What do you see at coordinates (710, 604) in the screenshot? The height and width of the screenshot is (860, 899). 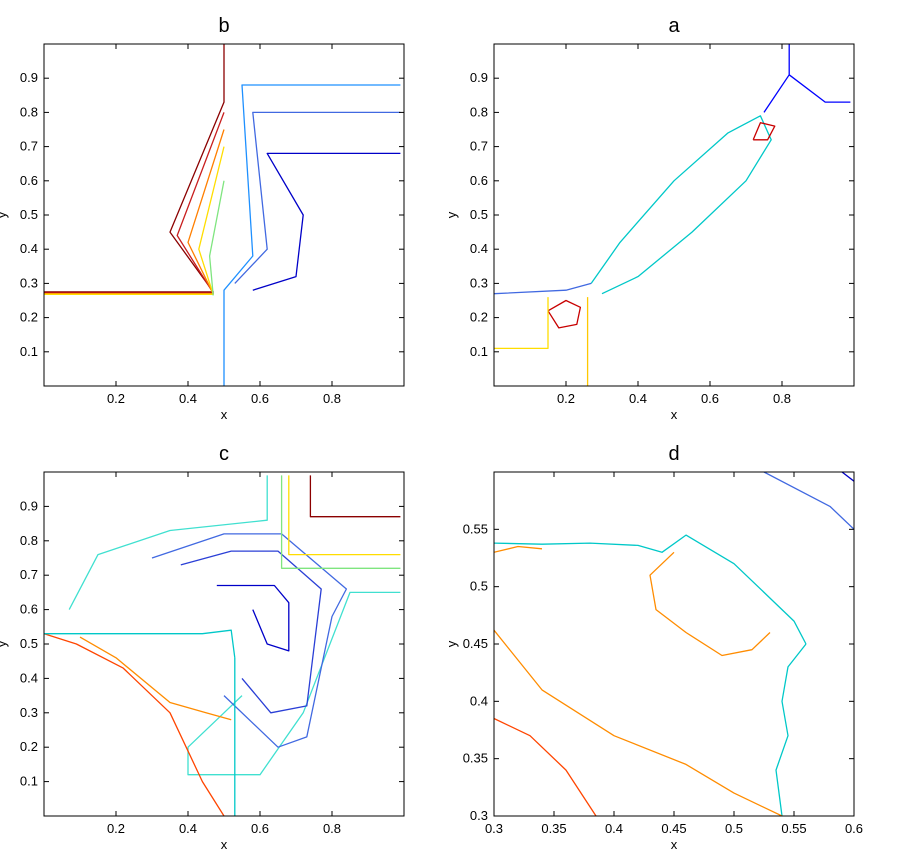 I see `contour-orange-blob` at bounding box center [710, 604].